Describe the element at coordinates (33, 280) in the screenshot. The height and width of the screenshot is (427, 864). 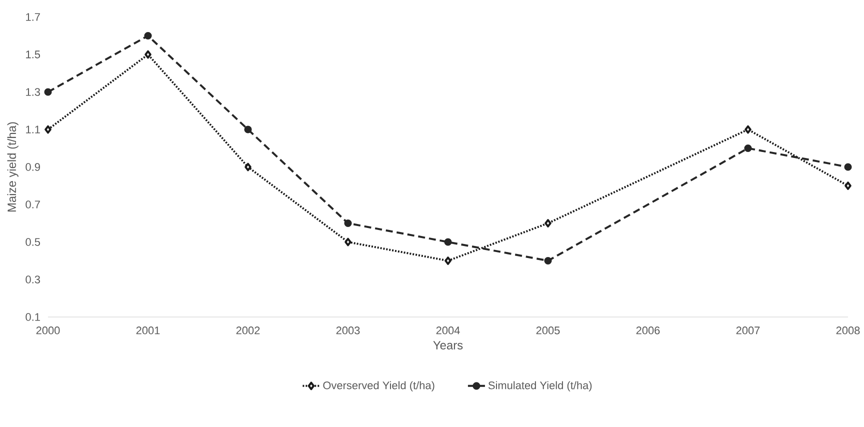
I see `y-tick-label: 0.3` at that location.